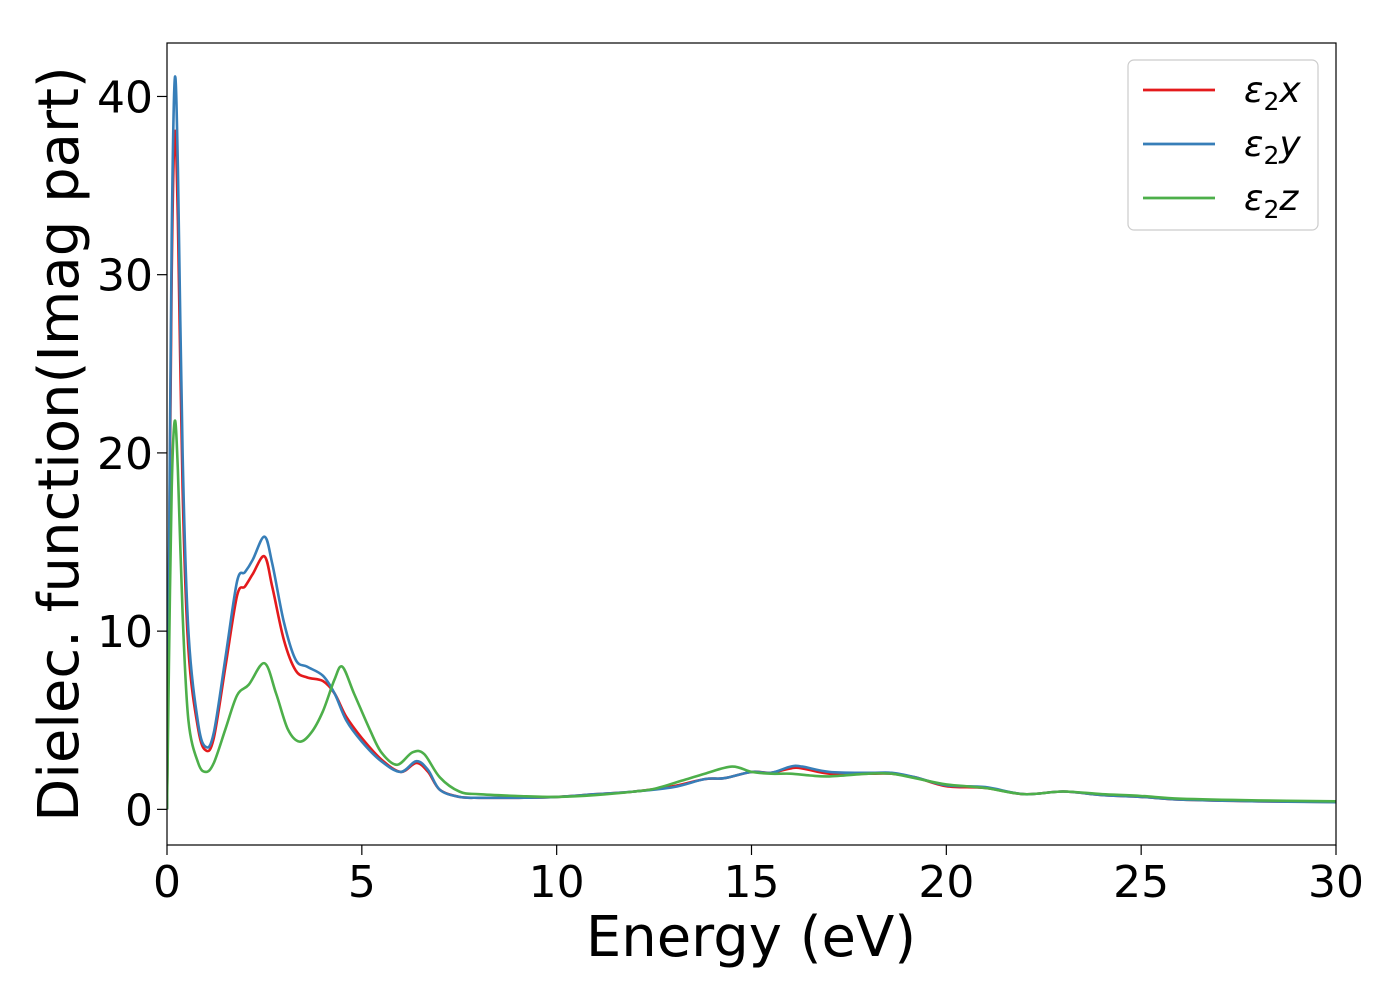 This screenshot has height=1000, width=1400. I want to click on y-tick-label: 10, so click(125, 632).